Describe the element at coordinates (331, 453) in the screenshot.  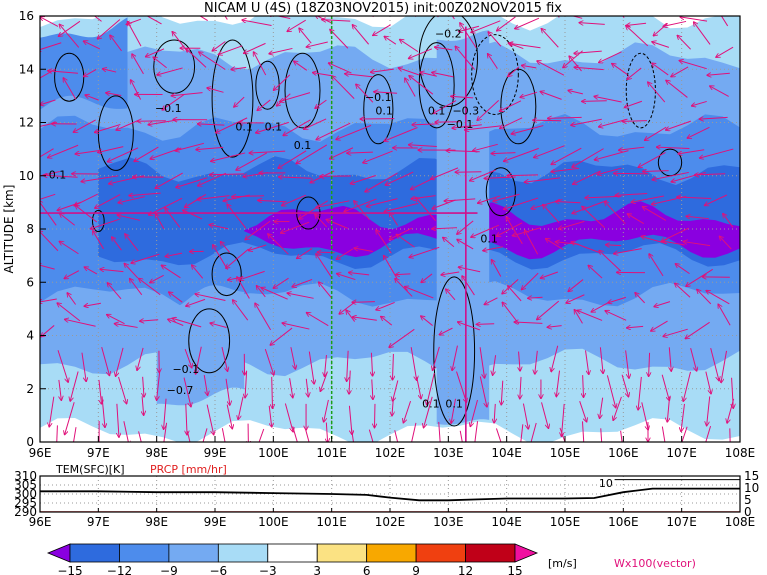
I see `x-tick-label: 101E` at that location.